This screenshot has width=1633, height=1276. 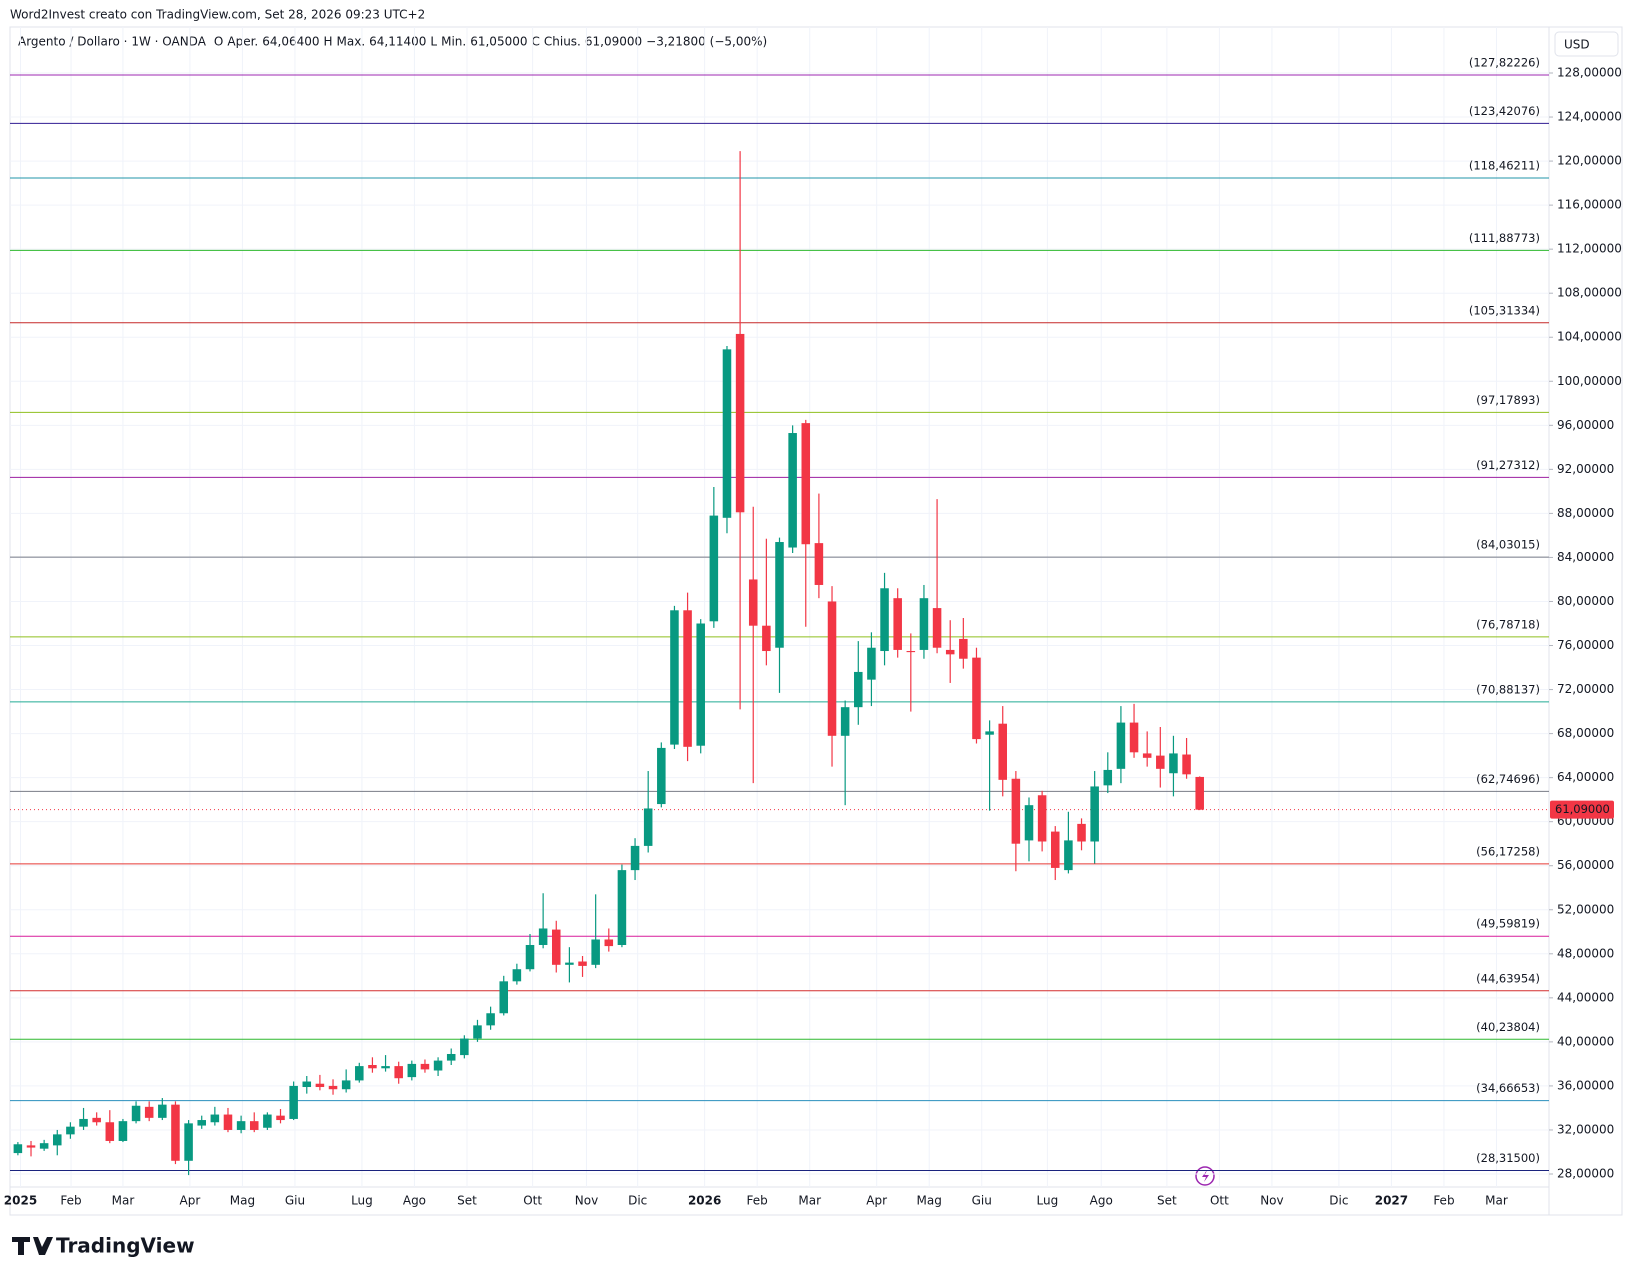 What do you see at coordinates (1589, 337) in the screenshot?
I see `y-tick-label: 104,00000` at bounding box center [1589, 337].